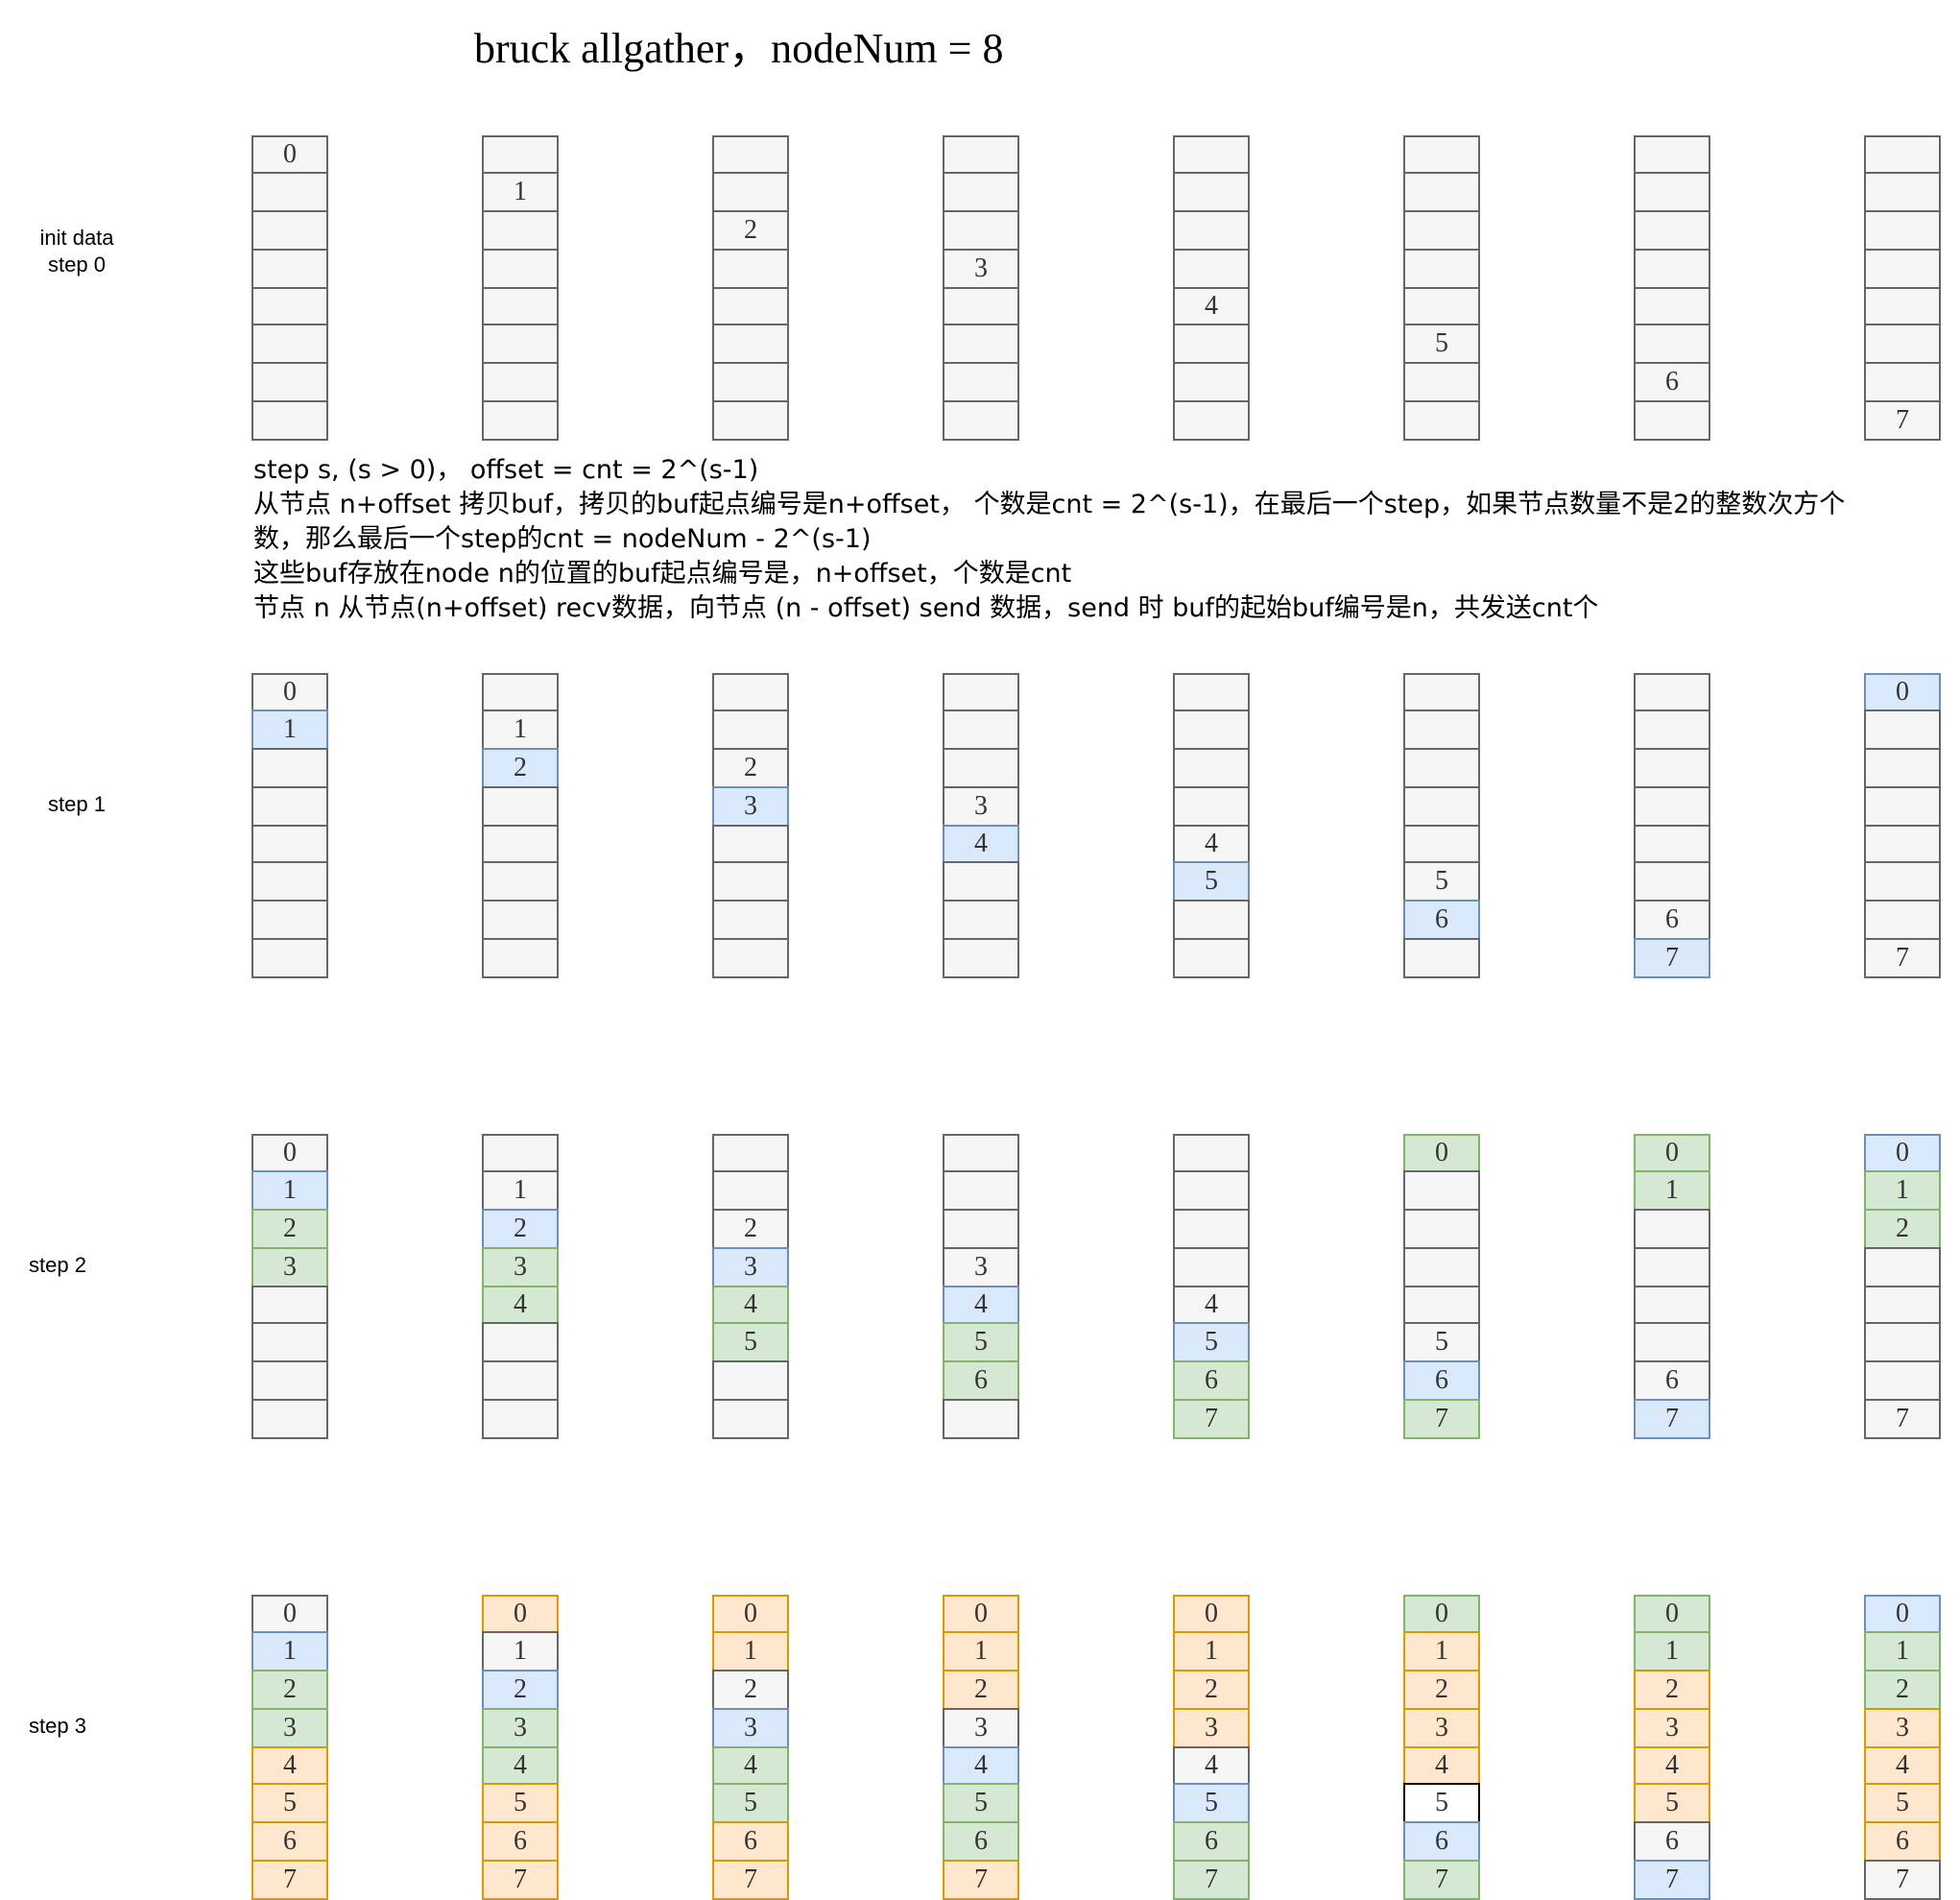 This screenshot has height=1900, width=1960. I want to click on node-4-buffer-step-0: 4, so click(1211, 288).